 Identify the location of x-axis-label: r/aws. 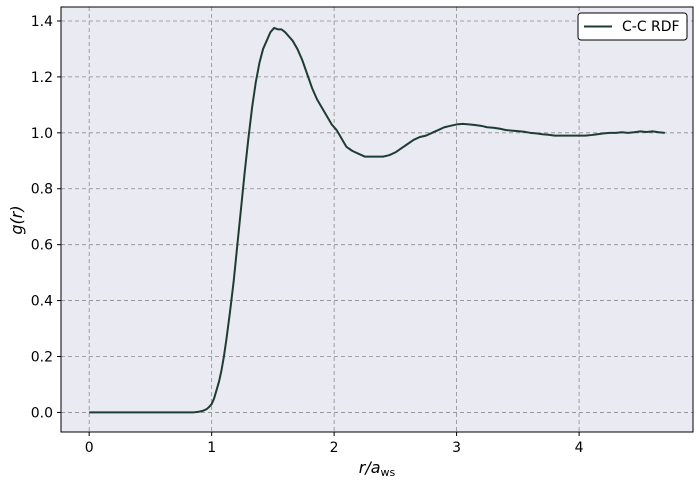
(377, 468).